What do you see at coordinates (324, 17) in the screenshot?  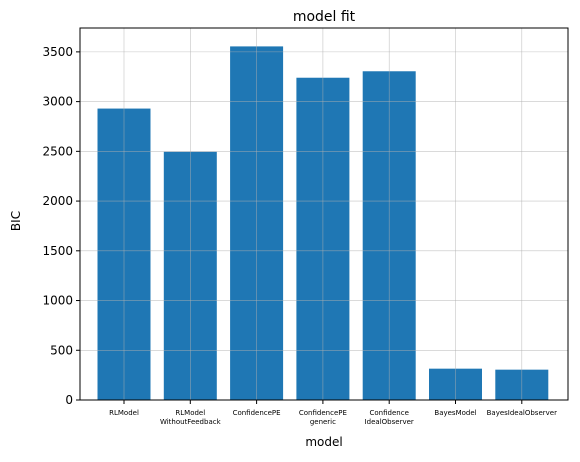 I see `chart-title: model fit` at bounding box center [324, 17].